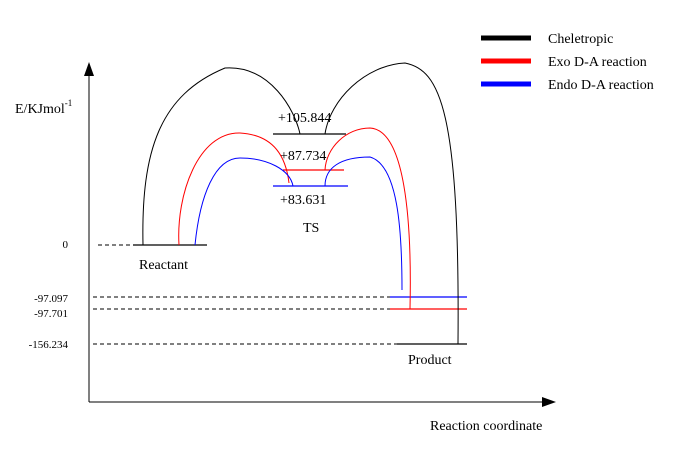 Image resolution: width=686 pixels, height=463 pixels. What do you see at coordinates (304, 118) in the screenshot?
I see `ts-value-cheletropic: +105.844` at bounding box center [304, 118].